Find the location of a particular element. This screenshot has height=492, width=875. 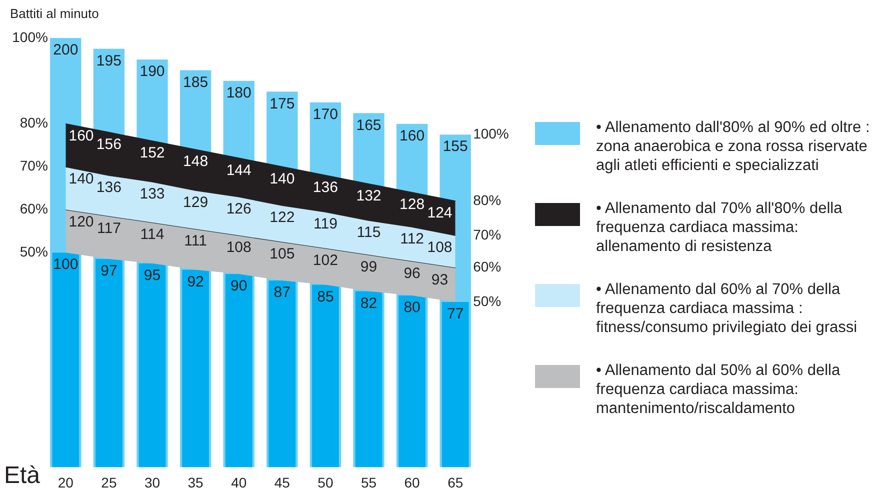

data-label: 117 is located at coordinates (108, 228).